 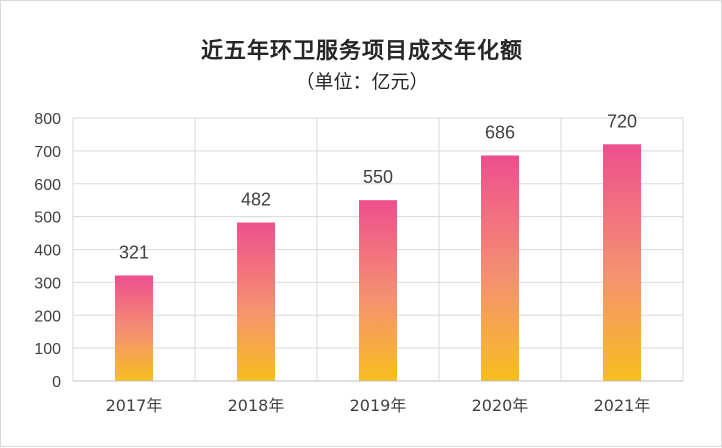 What do you see at coordinates (47, 152) in the screenshot?
I see `y-tick-label: 700` at bounding box center [47, 152].